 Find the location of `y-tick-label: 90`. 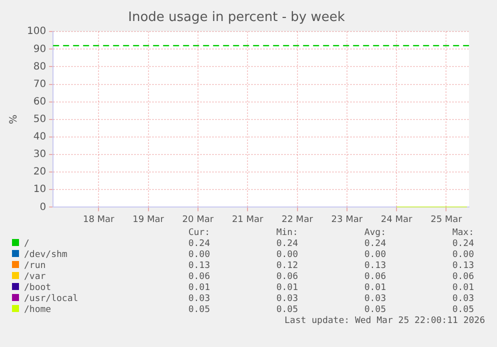

y-tick-label: 90 is located at coordinates (39, 49).